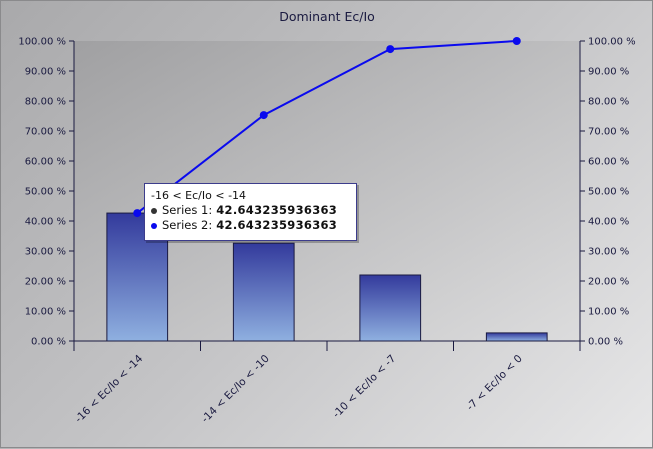  Describe the element at coordinates (235, 389) in the screenshot. I see `category-label-2: -14 < Ec/Io < -10` at that location.